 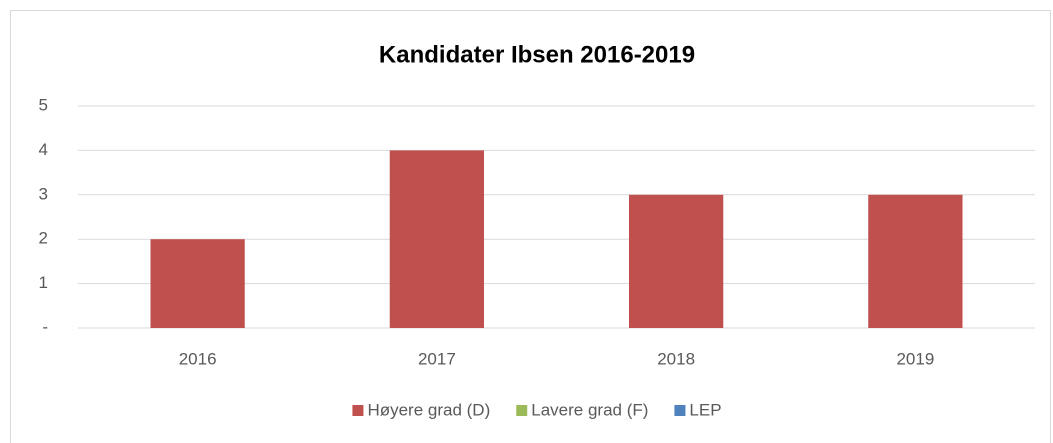 I want to click on chart-title: Kandidater Ibsen 2016-2019, so click(x=537, y=54).